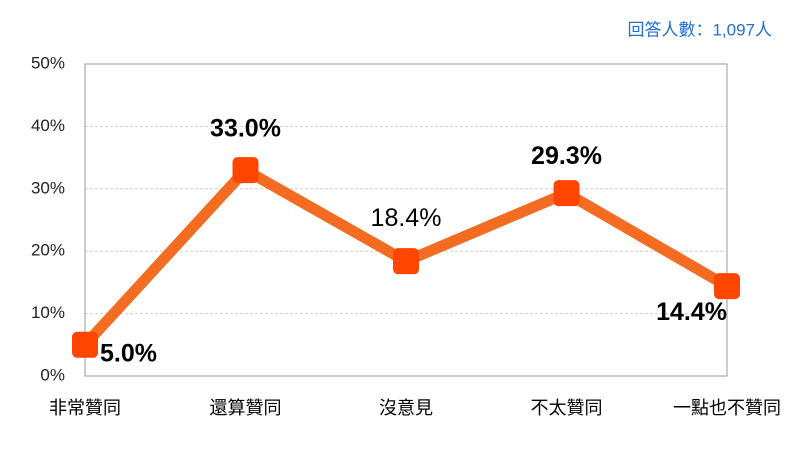  Describe the element at coordinates (85, 408) in the screenshot. I see `x-tick-label: 非常贊同` at that location.